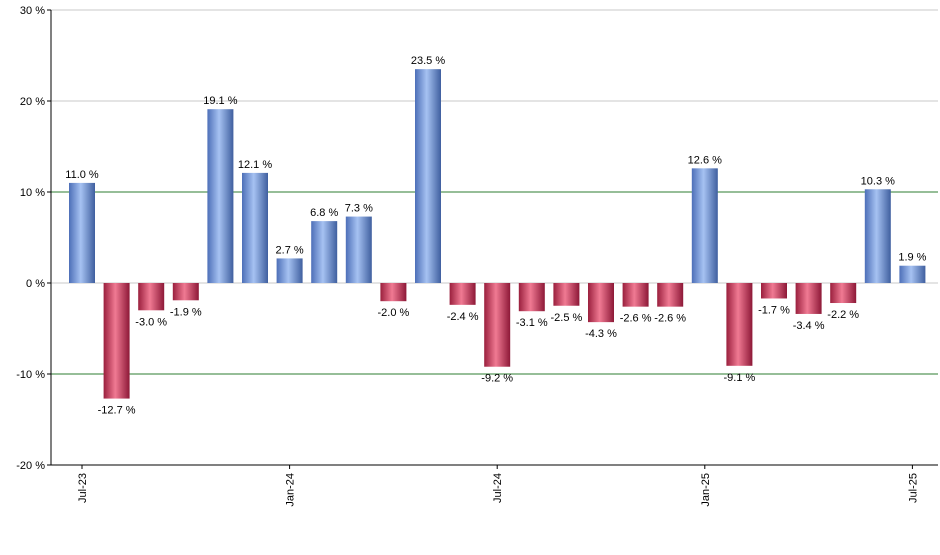  Describe the element at coordinates (912, 258) in the screenshot. I see `data-label: 1.9 %` at that location.